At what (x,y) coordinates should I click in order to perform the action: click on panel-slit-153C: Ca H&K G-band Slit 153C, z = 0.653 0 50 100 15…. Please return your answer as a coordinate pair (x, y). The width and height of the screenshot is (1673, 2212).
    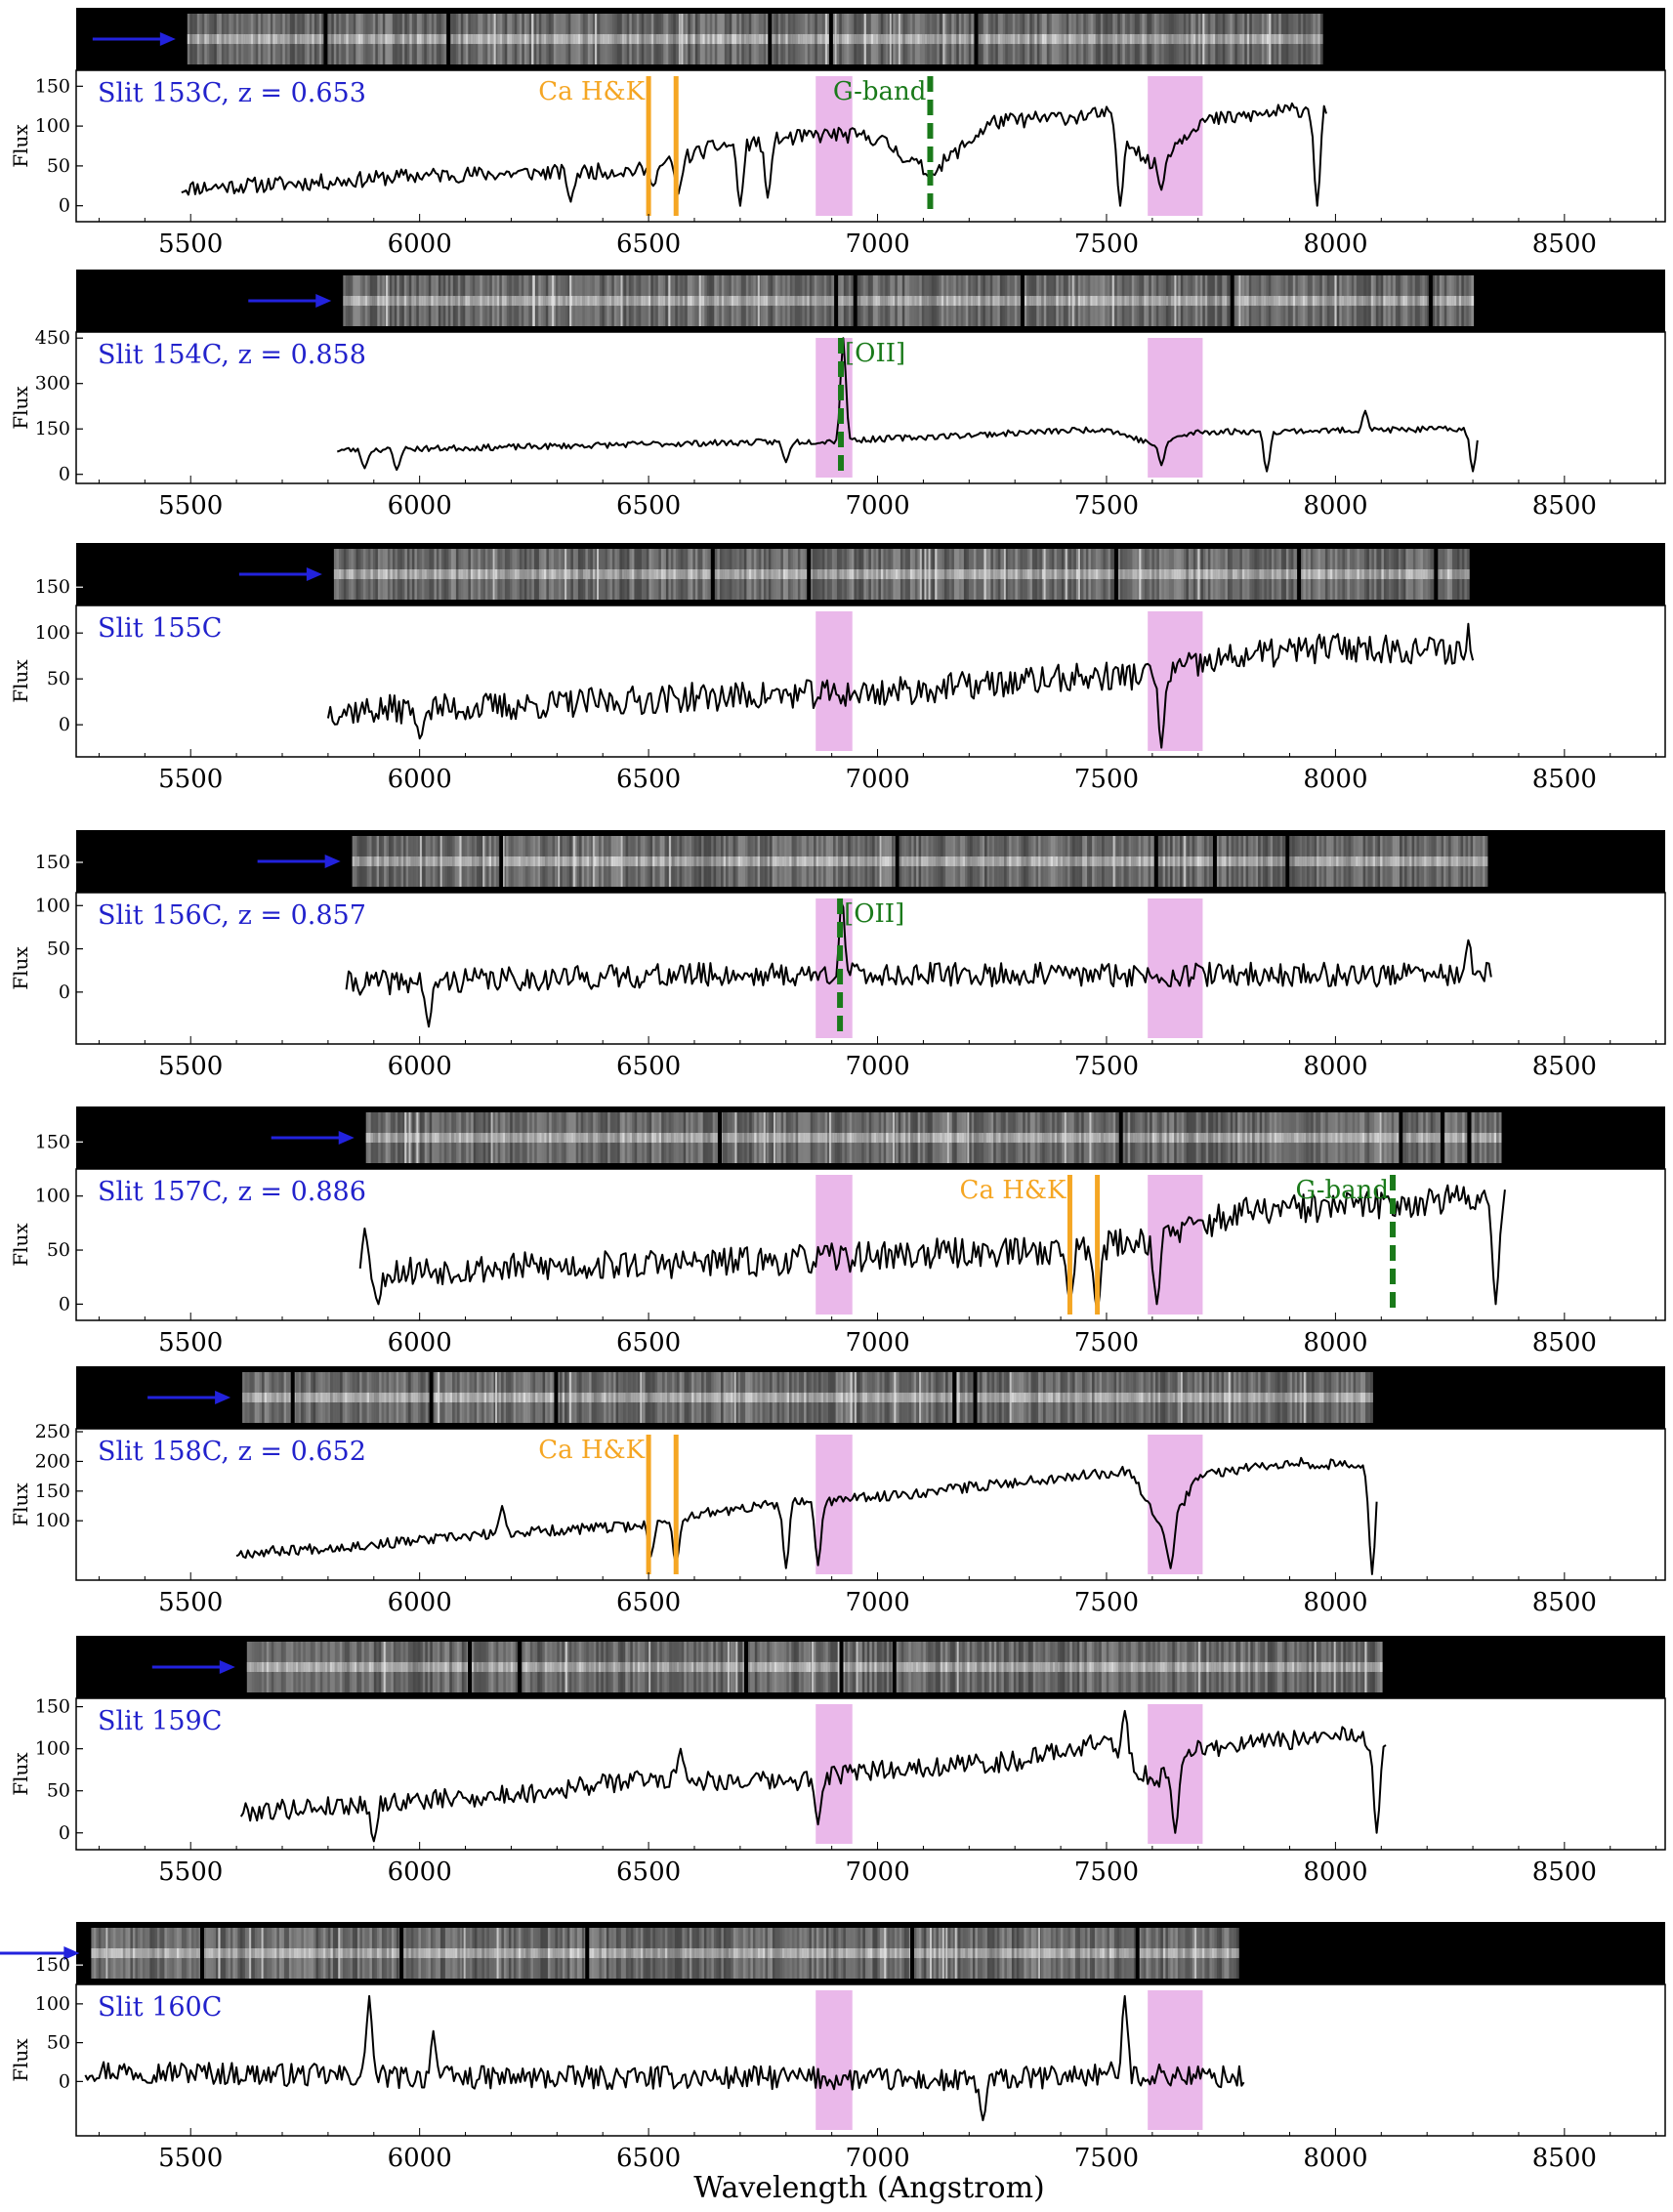
    Looking at the image, I should click on (837, 133).